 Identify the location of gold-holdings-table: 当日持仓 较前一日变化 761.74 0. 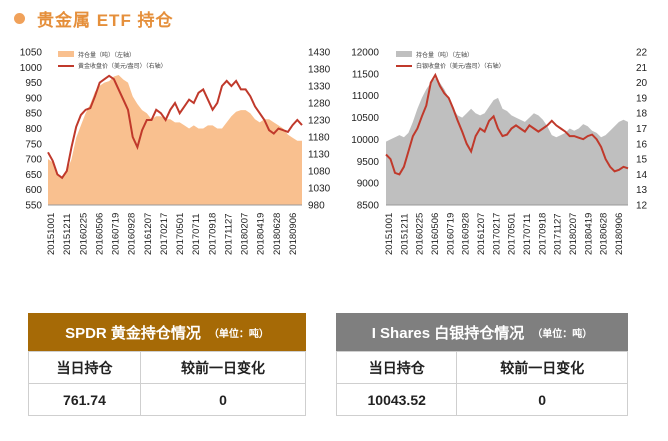
(167, 383).